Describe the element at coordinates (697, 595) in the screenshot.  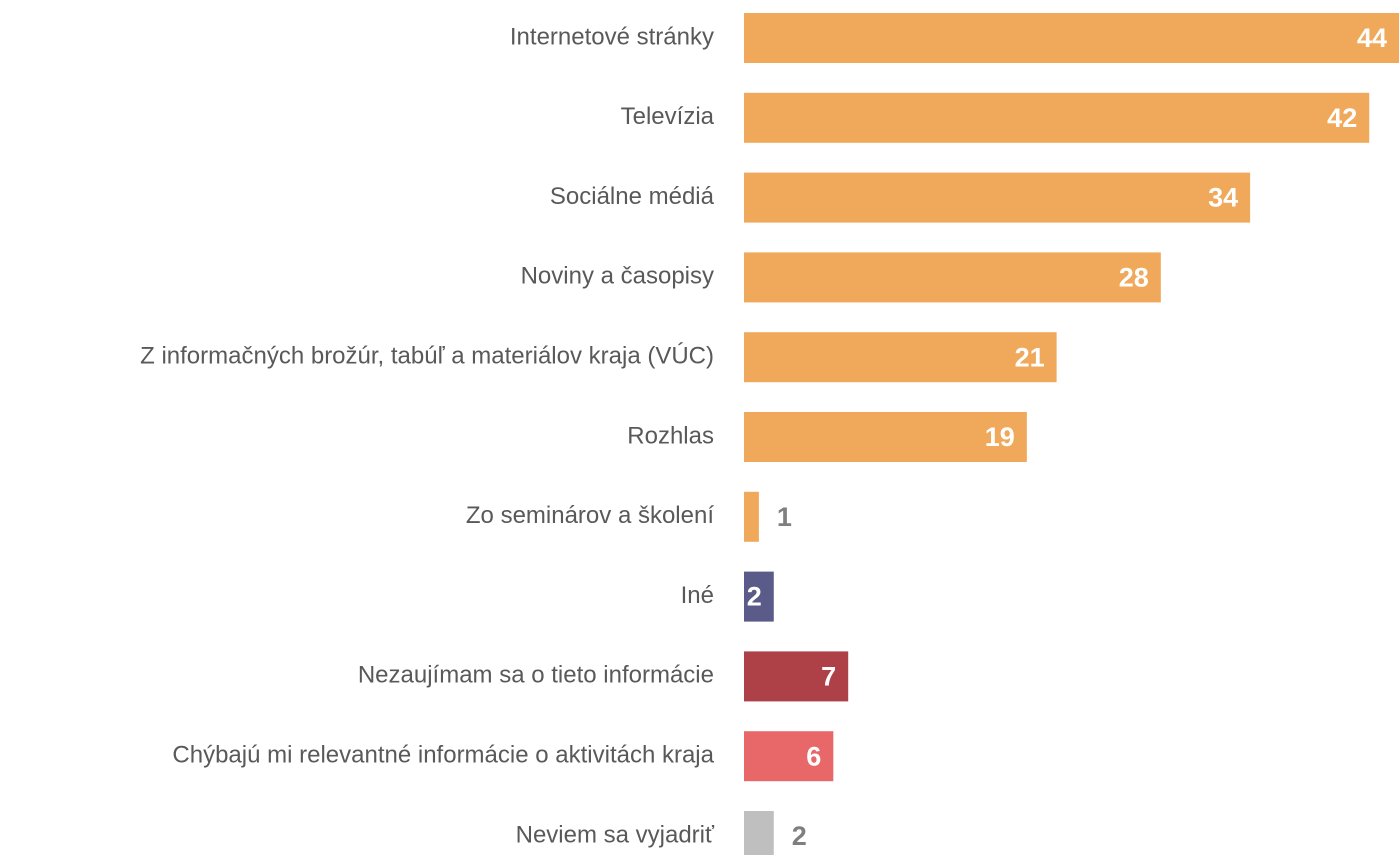
I see `category-label: Iné` at that location.